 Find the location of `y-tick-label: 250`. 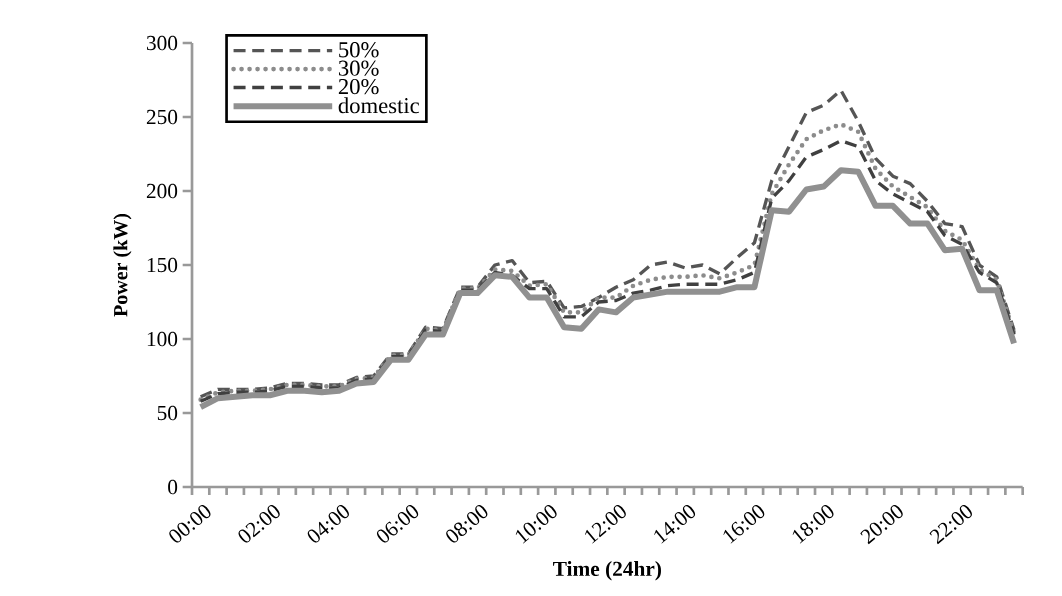

y-tick-label: 250 is located at coordinates (162, 117).